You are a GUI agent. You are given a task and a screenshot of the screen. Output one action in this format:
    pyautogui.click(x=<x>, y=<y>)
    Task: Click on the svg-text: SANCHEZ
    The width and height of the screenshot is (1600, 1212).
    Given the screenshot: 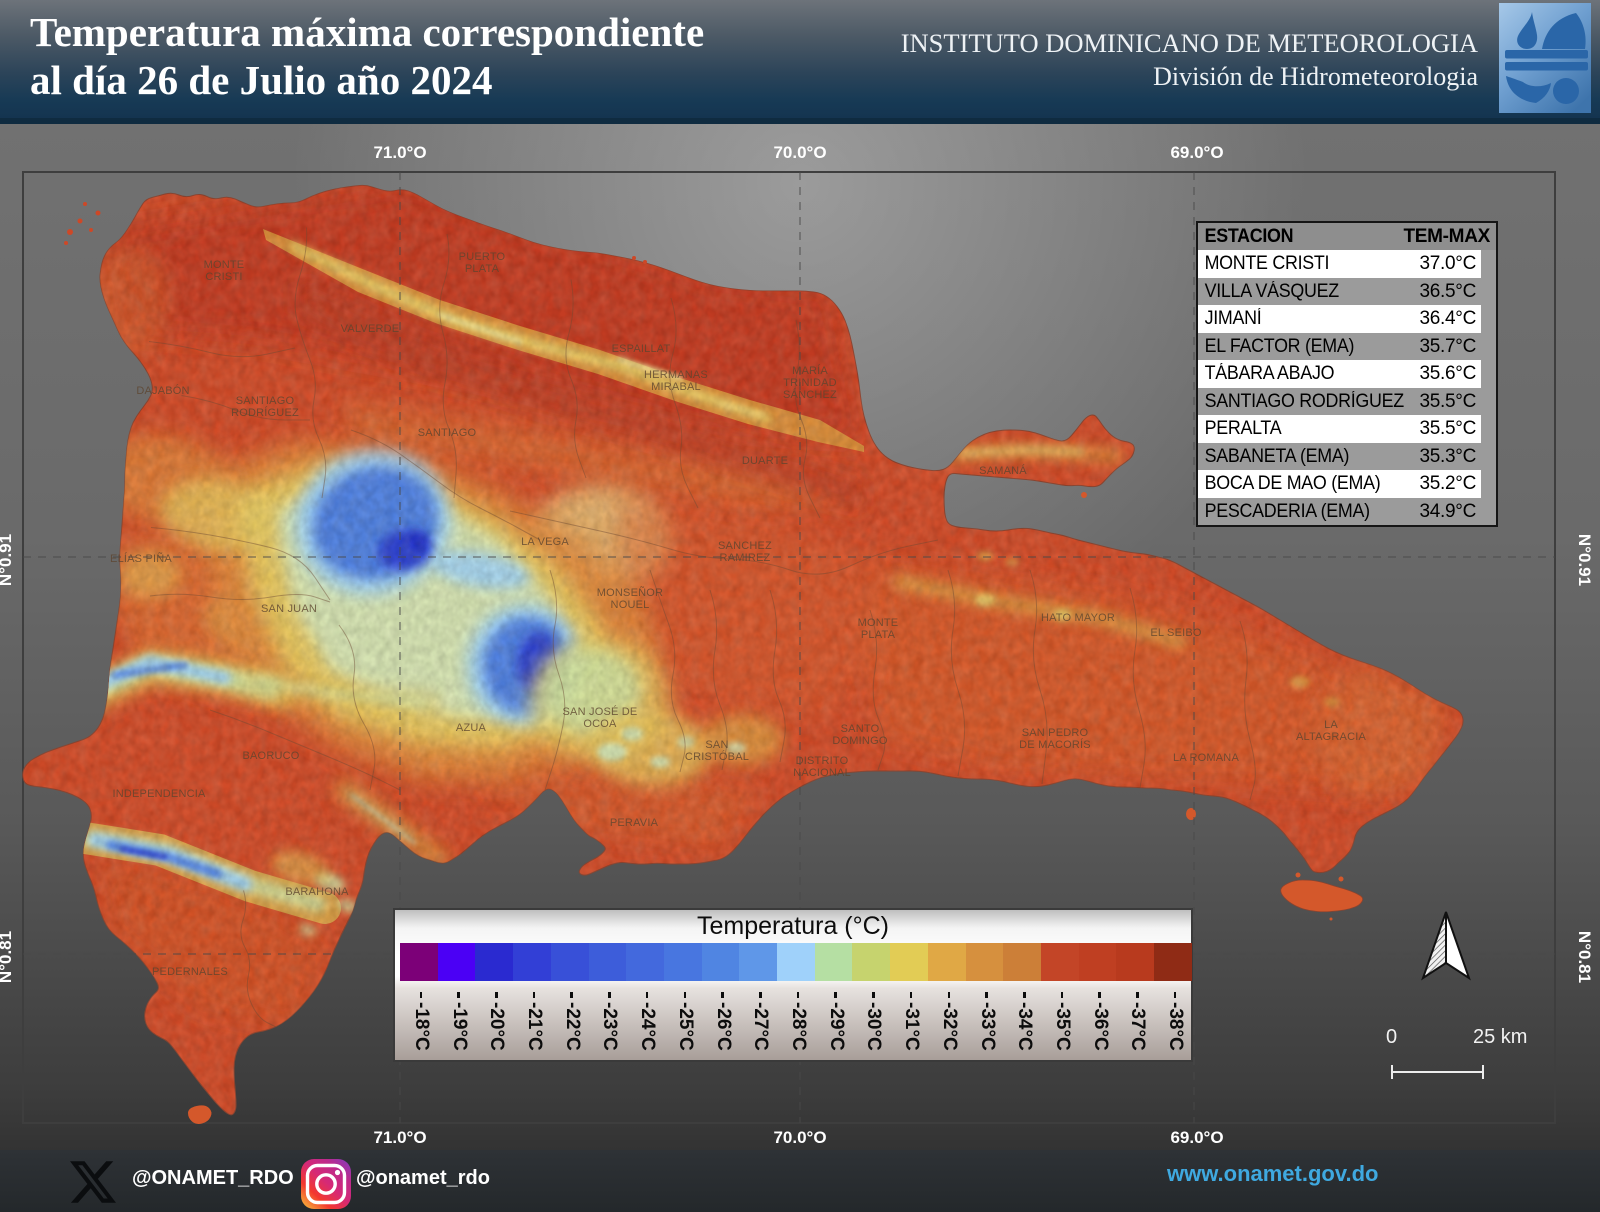 What is the action you would take?
    pyautogui.click(x=745, y=546)
    